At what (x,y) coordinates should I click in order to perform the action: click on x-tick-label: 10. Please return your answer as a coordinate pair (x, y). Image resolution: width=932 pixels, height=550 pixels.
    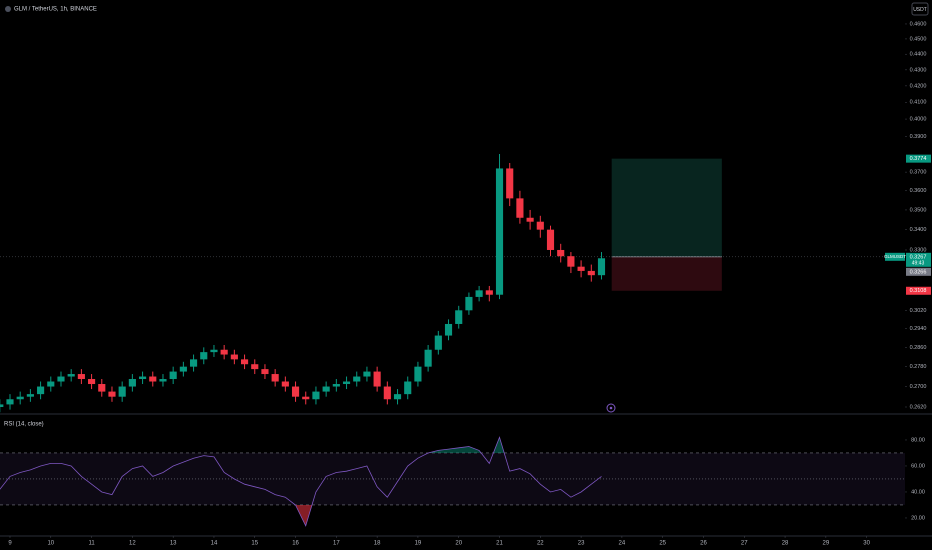
    Looking at the image, I should click on (50, 544).